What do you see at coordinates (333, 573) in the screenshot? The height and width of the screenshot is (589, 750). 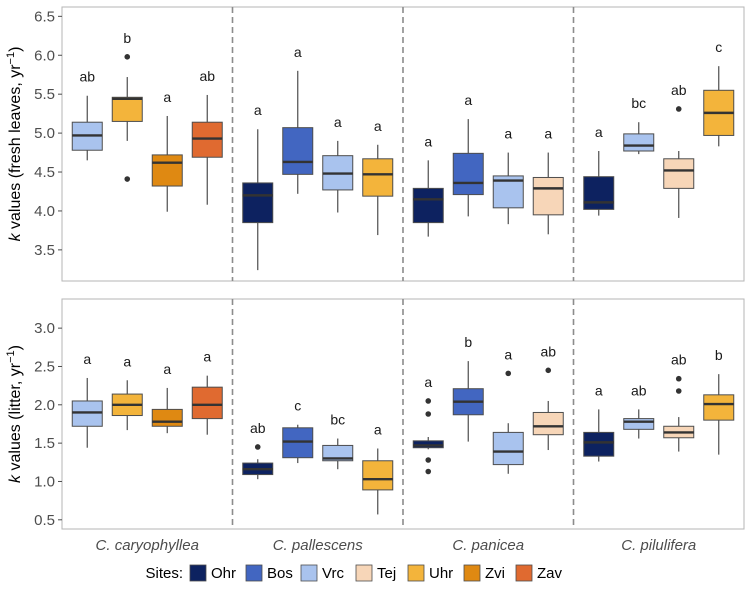 I see `legend-label-vrc: Vrc` at bounding box center [333, 573].